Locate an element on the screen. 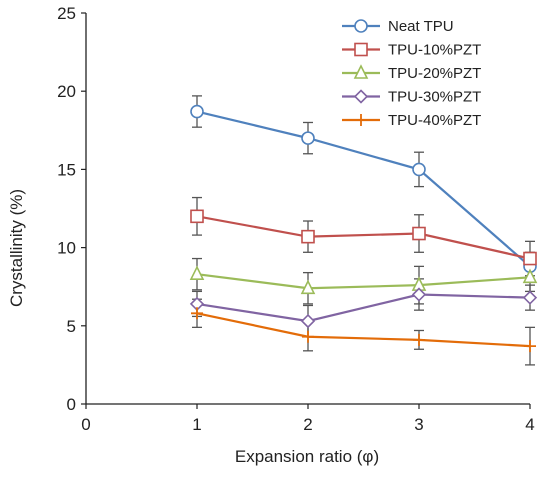  x-tick-label: 0 is located at coordinates (85, 424).